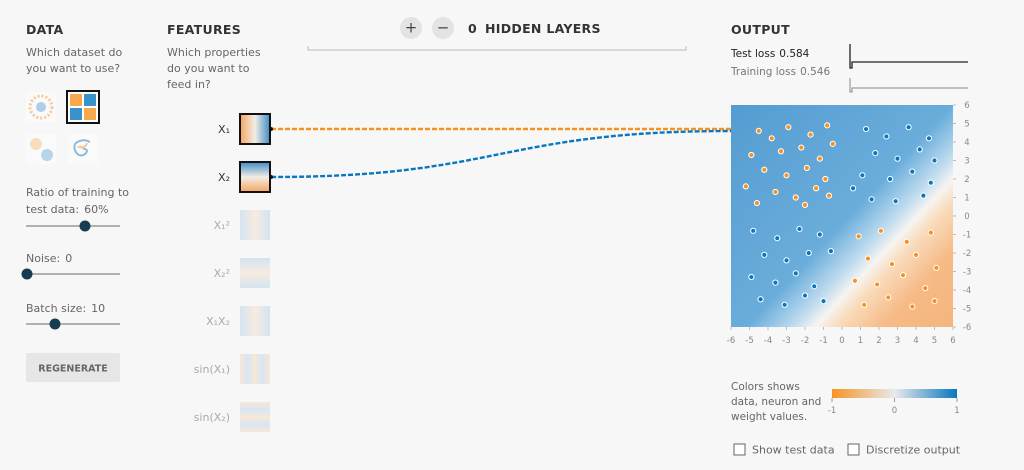 The image size is (1024, 470). What do you see at coordinates (904, 450) in the screenshot?
I see `discretize-output: Discretize output` at bounding box center [904, 450].